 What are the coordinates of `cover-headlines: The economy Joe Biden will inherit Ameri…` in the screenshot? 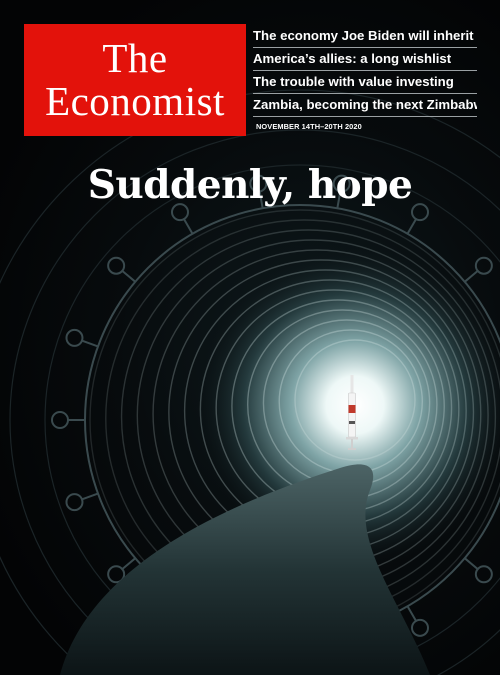 It's located at (365, 71).